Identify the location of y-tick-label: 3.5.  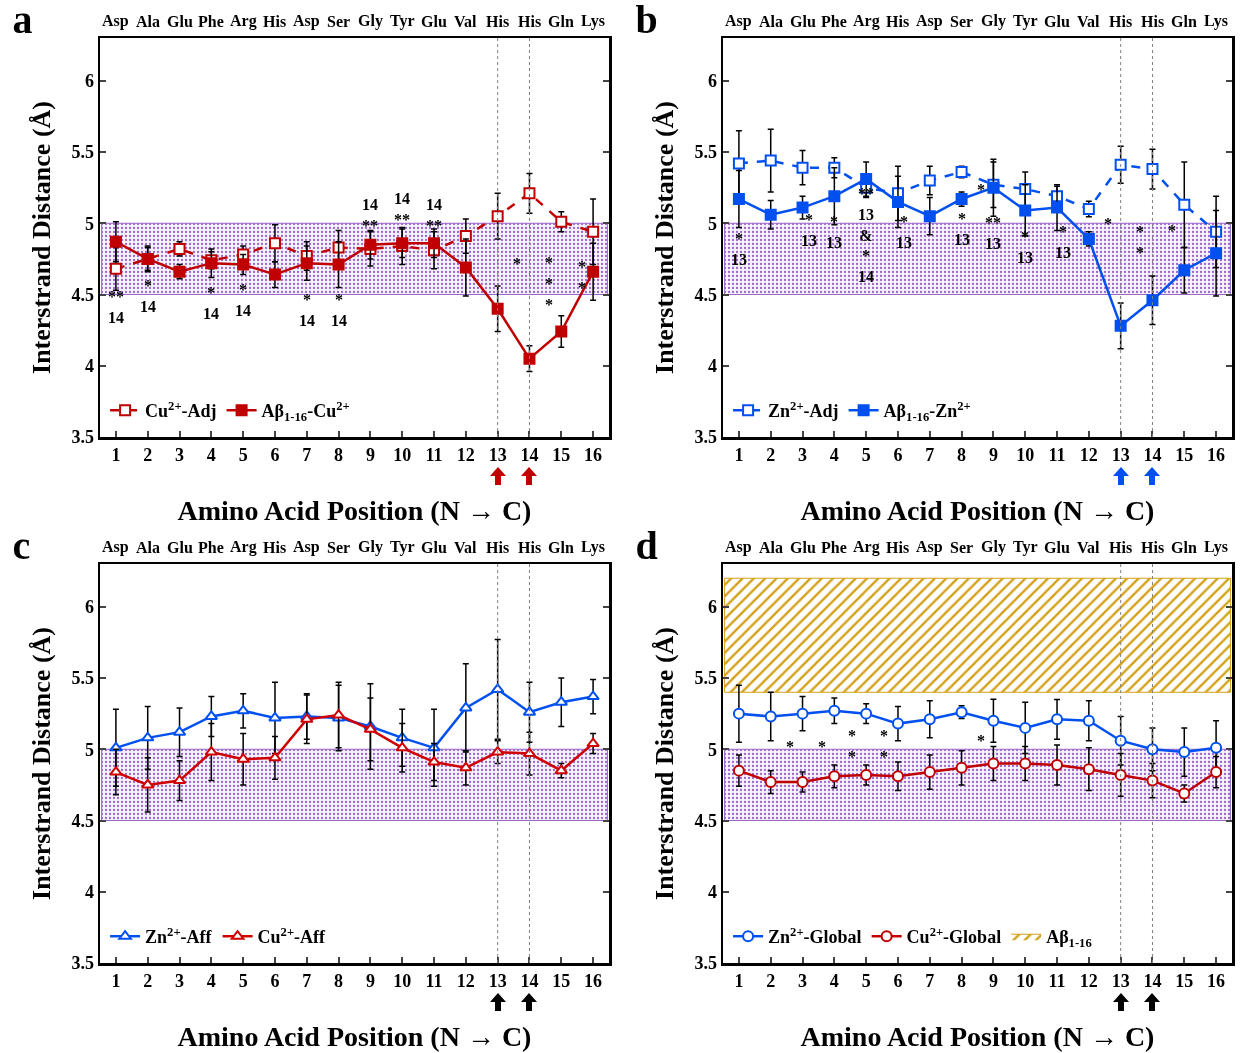
(705, 437).